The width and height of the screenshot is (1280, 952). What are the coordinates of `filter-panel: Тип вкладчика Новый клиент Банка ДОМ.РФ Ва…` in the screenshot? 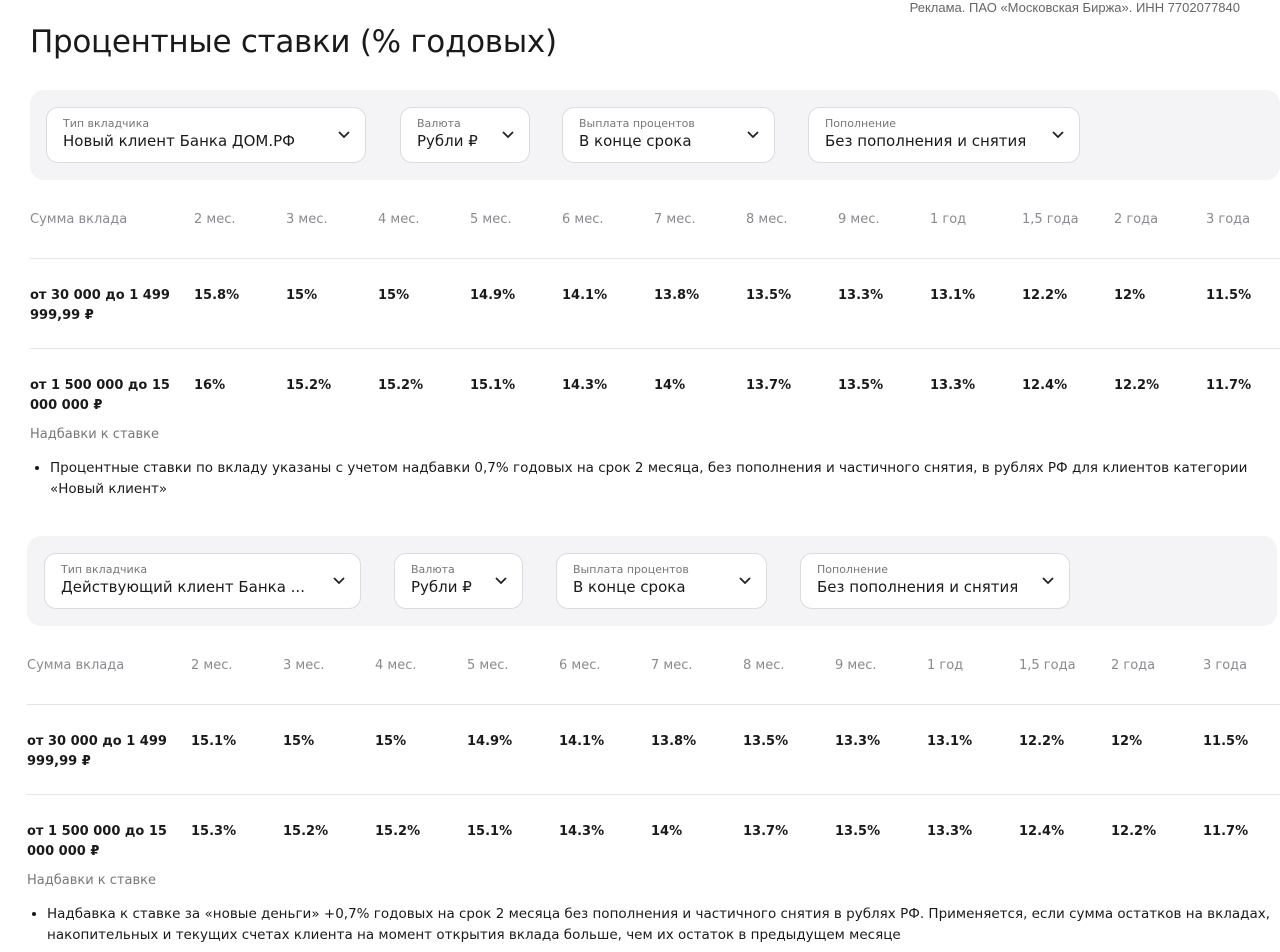 It's located at (655, 135).